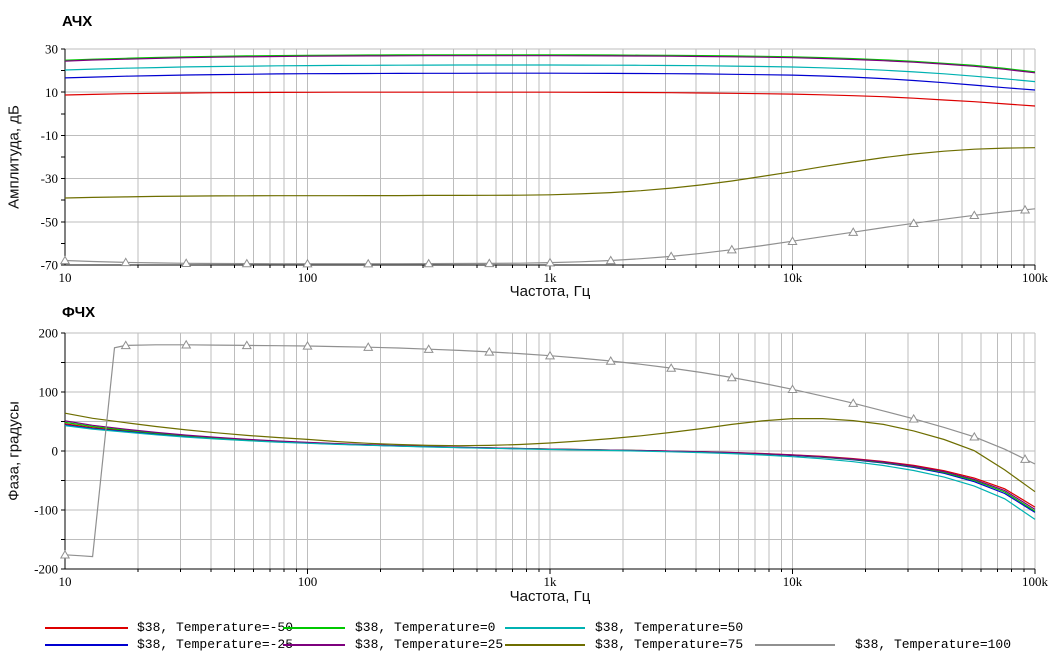 Image resolution: width=1055 pixels, height=661 pixels. I want to click on legend-label: $38, Temperature=75, so click(669, 644).